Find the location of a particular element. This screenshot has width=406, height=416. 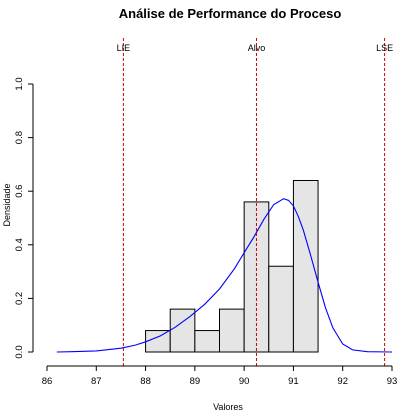

x-tick-label-89: 89 is located at coordinates (195, 381).